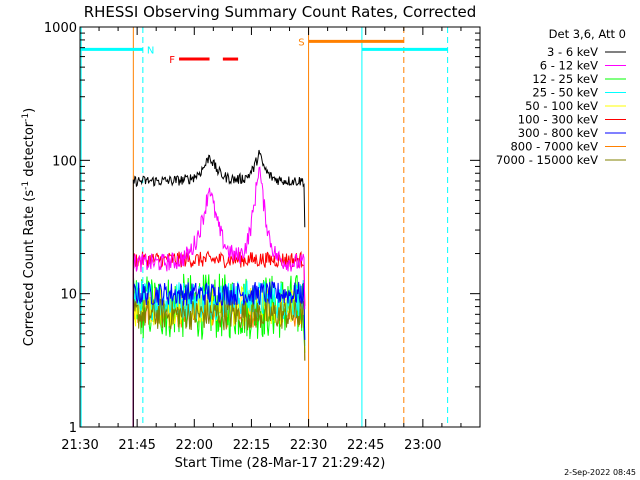 The image size is (640, 480). What do you see at coordinates (308, 445) in the screenshot?
I see `x-tick-label: 22:30` at bounding box center [308, 445].